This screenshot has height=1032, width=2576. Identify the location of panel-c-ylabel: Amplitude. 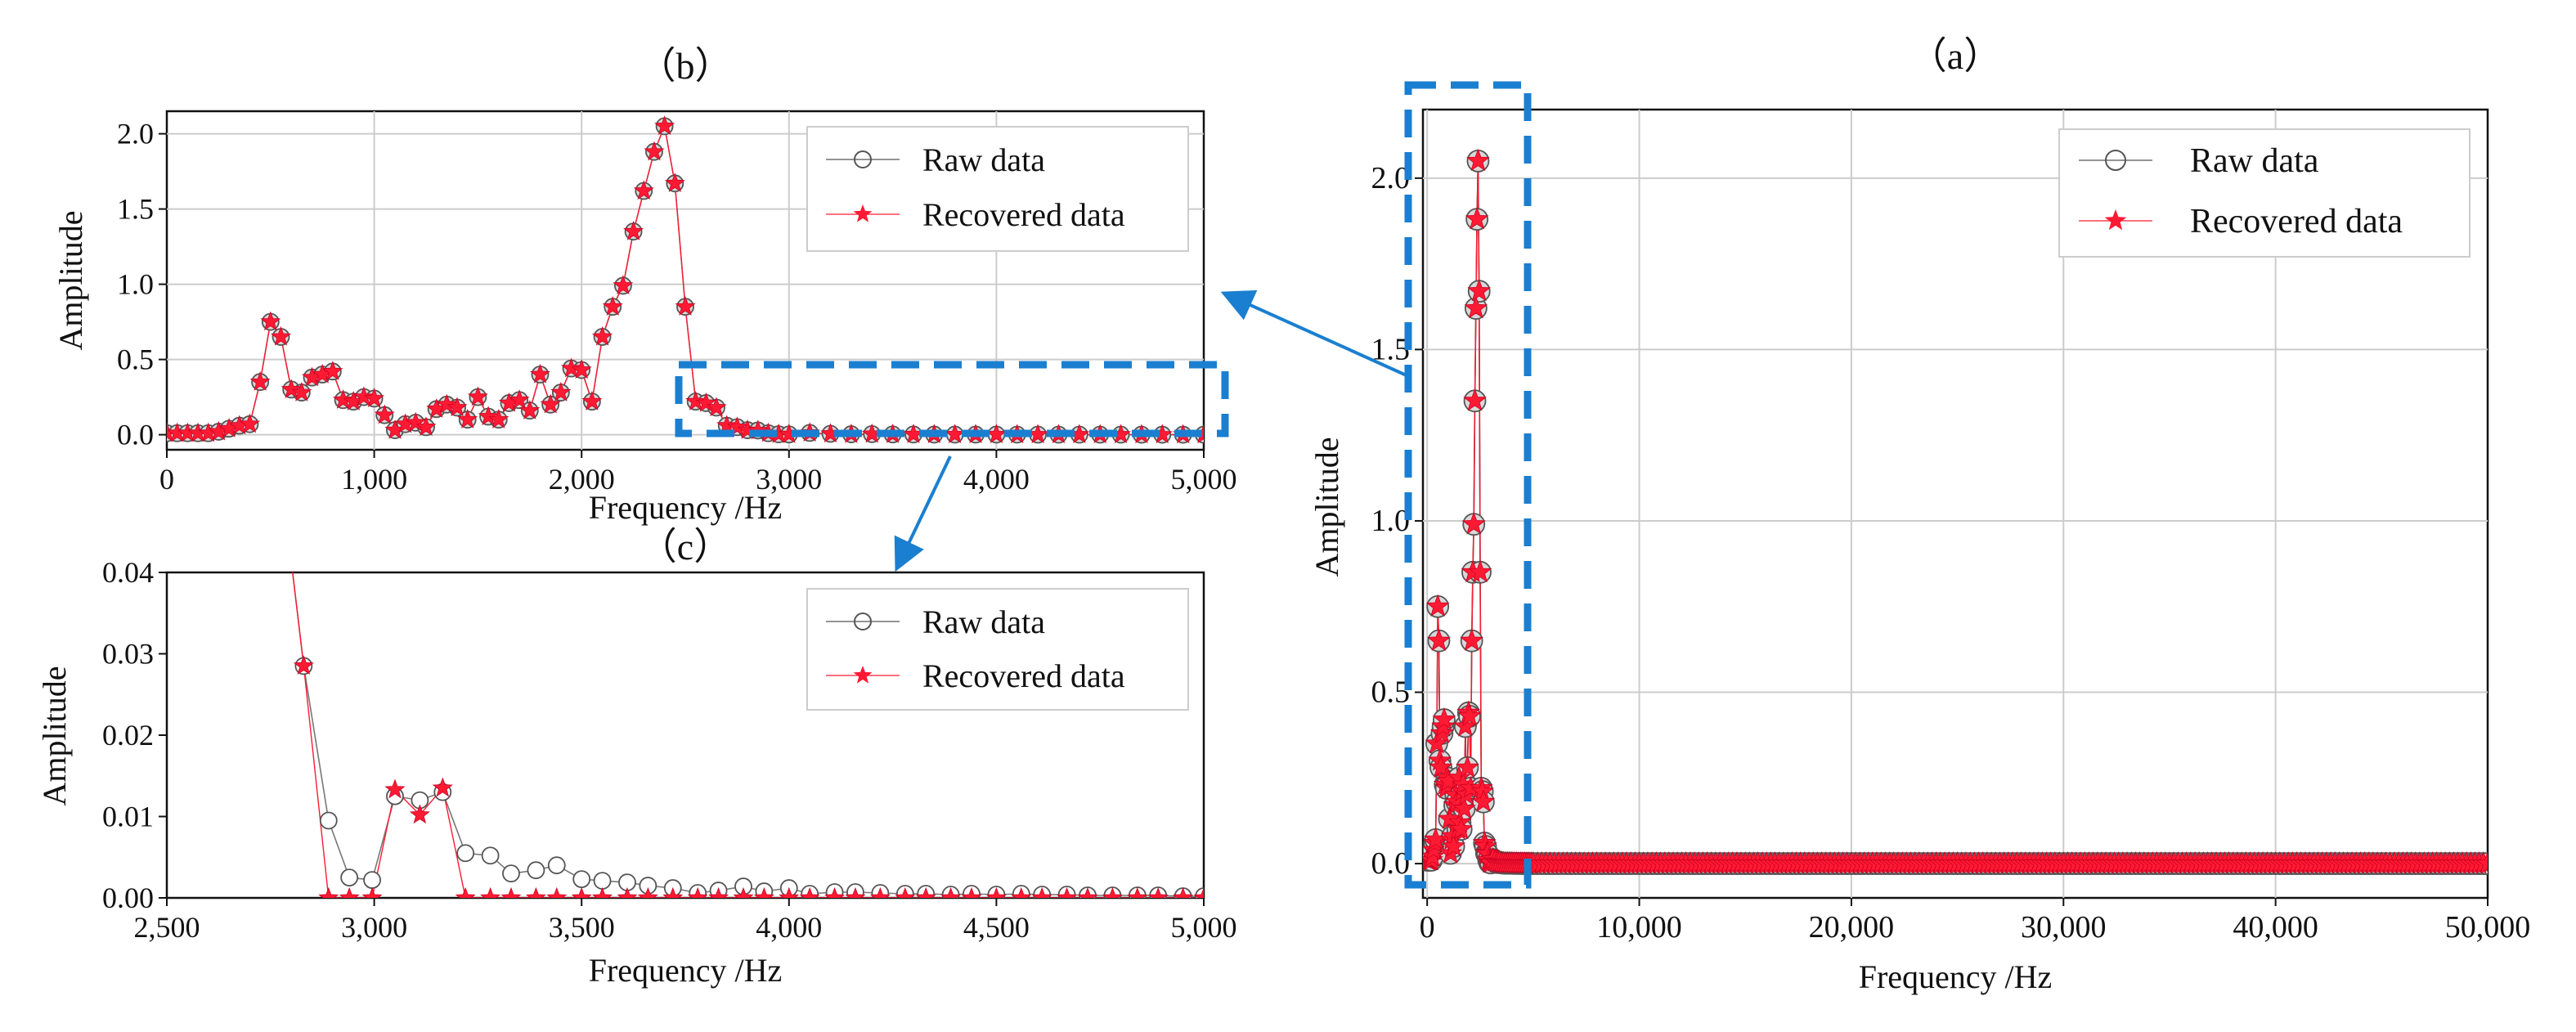
(55, 735).